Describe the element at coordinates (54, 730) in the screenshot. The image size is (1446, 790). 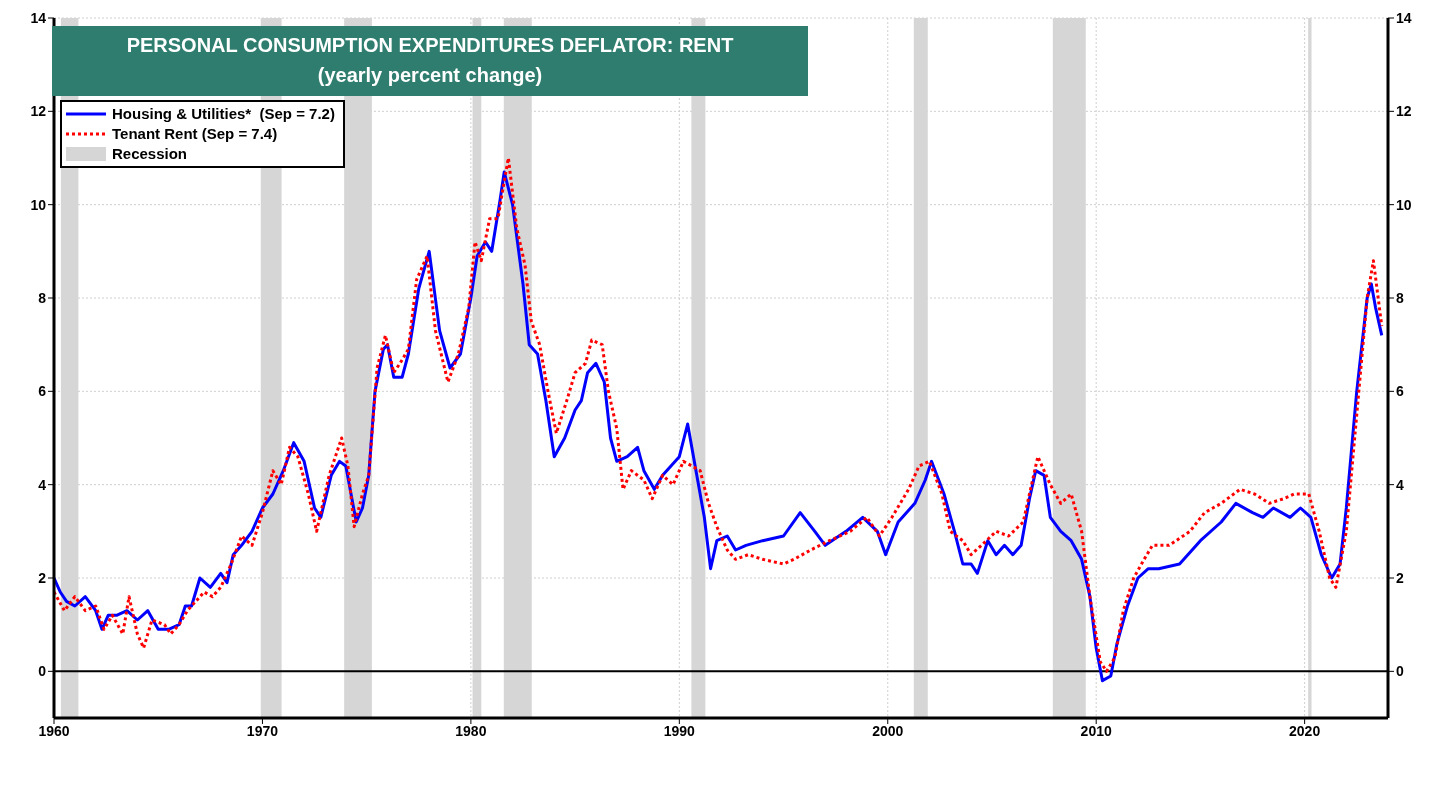
I see `x-tick-label: 1960` at that location.